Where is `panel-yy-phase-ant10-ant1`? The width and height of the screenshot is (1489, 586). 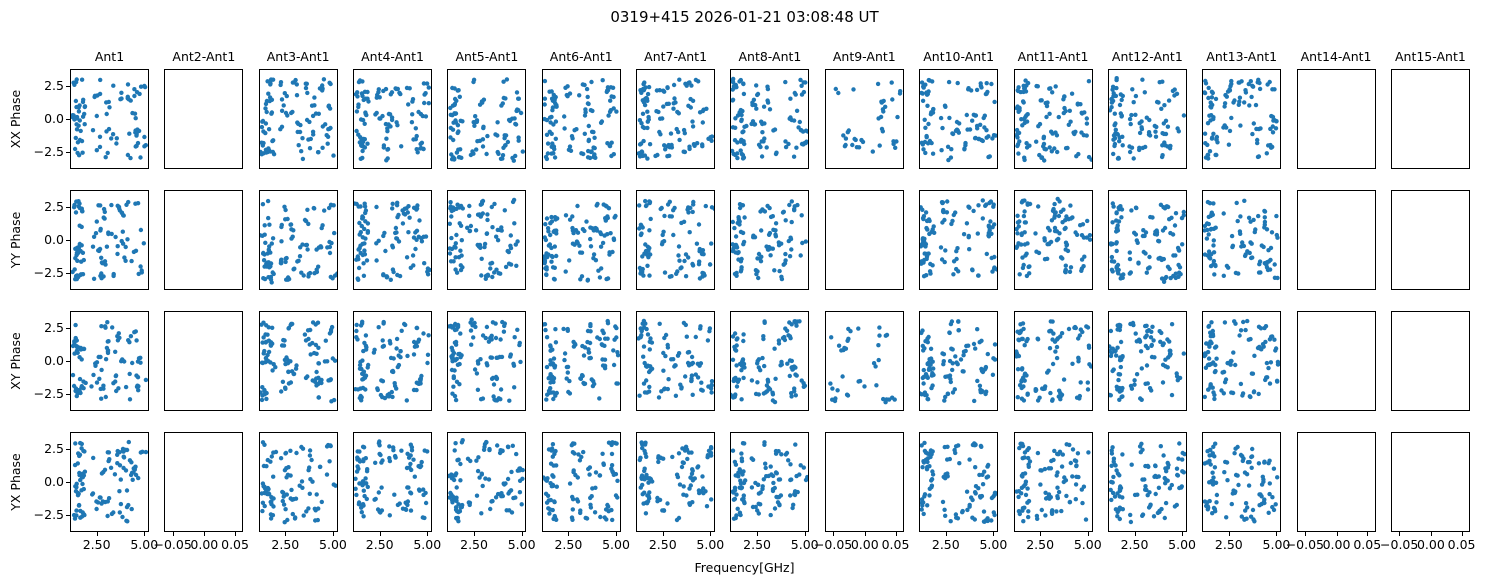
panel-yy-phase-ant10-ant1 is located at coordinates (959, 240).